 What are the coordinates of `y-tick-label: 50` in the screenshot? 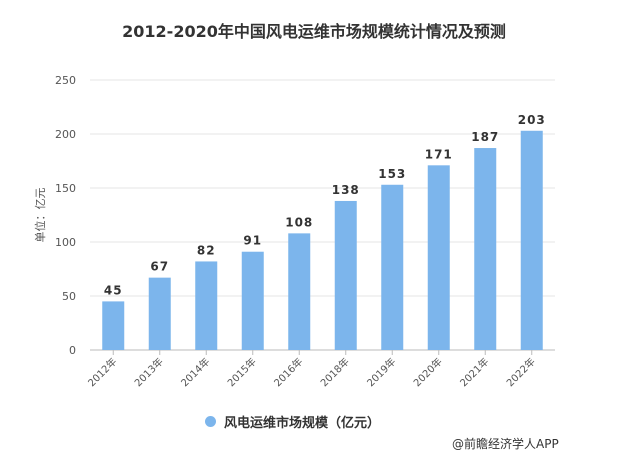 It's located at (69, 296).